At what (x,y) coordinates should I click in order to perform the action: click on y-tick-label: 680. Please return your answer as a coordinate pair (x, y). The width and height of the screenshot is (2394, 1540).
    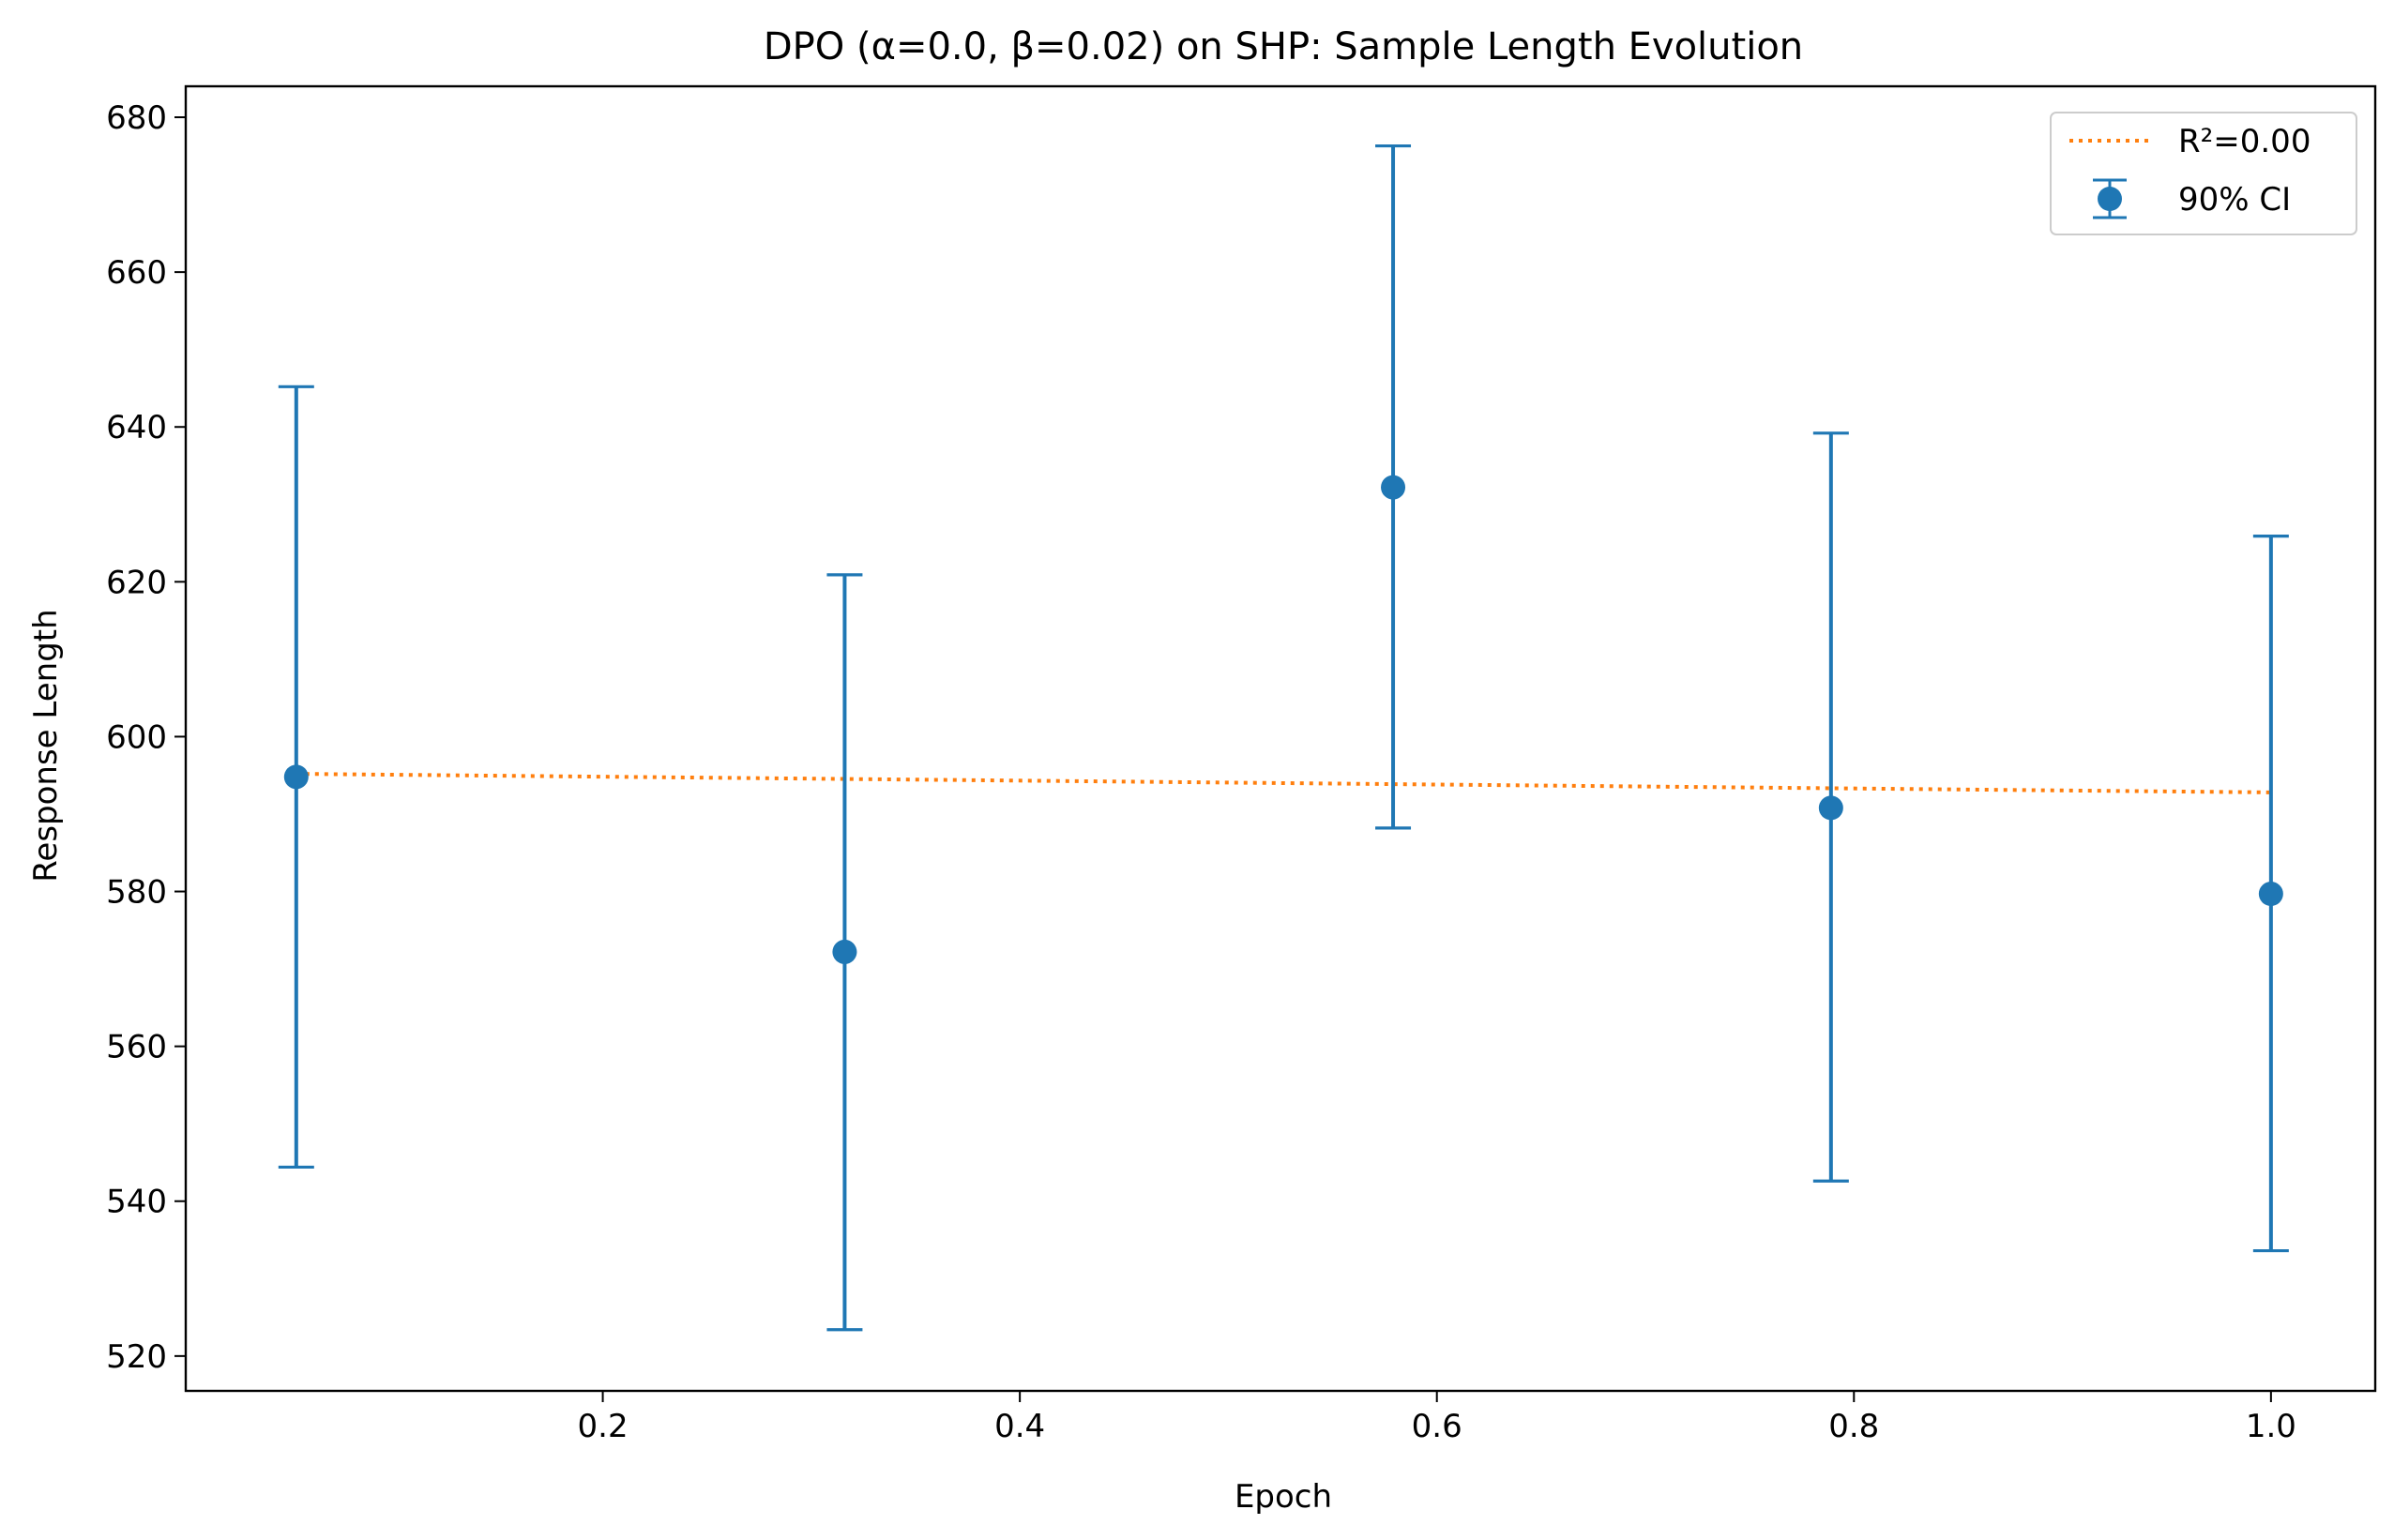
    Looking at the image, I should click on (136, 118).